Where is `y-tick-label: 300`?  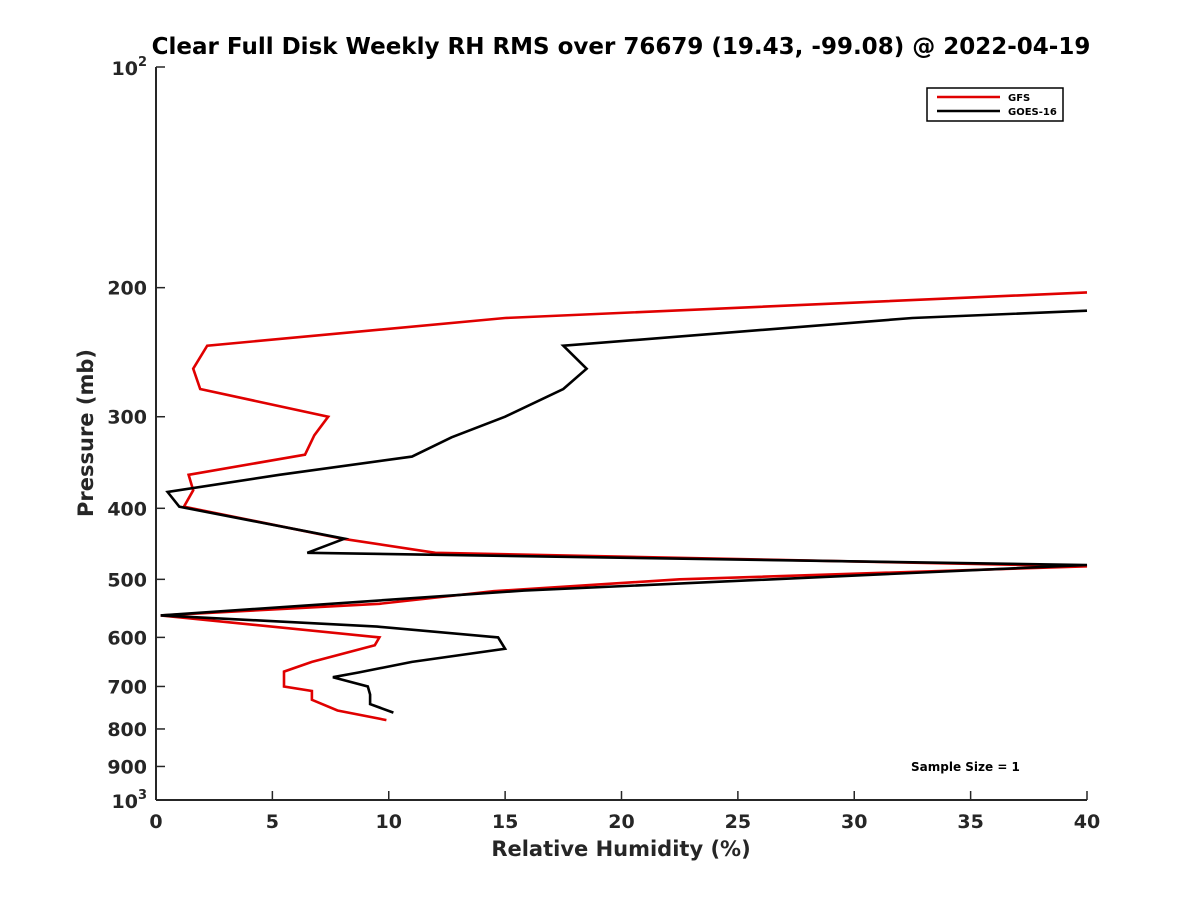
y-tick-label: 300 is located at coordinates (127, 418).